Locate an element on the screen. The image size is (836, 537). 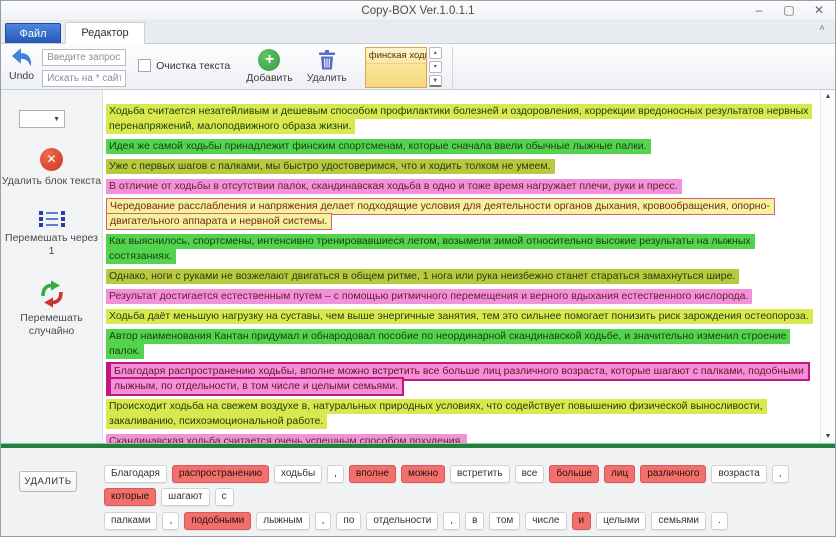
word-chip: по is located at coordinates (349, 521).